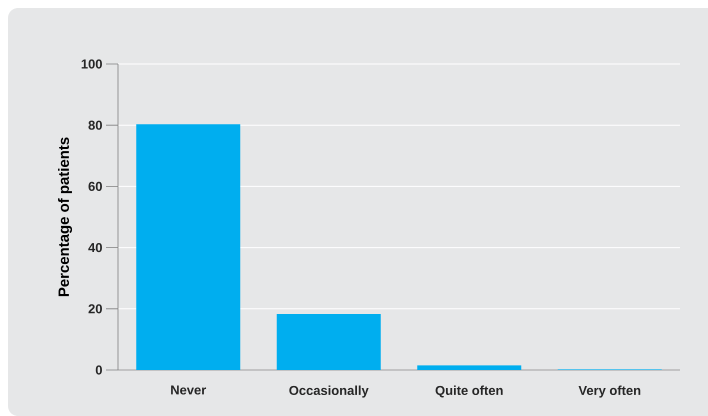 This screenshot has width=708, height=416. Describe the element at coordinates (95, 309) in the screenshot. I see `y-tick-label: 20` at that location.